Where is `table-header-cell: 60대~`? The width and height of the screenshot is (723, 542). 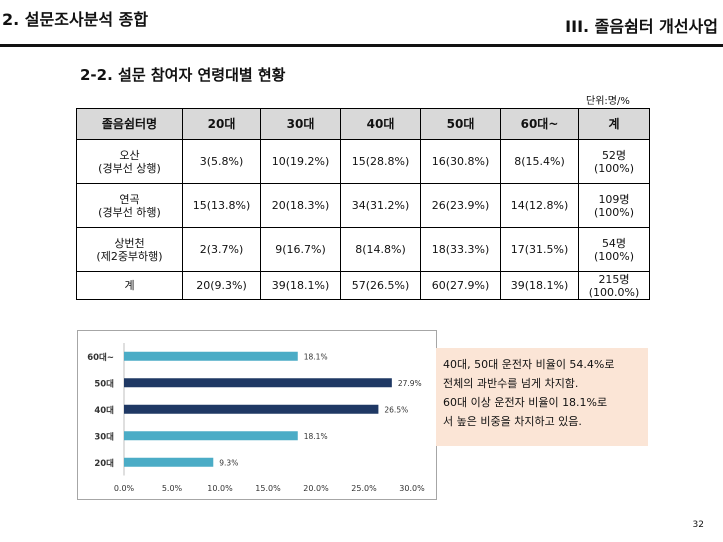 table-header-cell: 60대~ is located at coordinates (539, 124).